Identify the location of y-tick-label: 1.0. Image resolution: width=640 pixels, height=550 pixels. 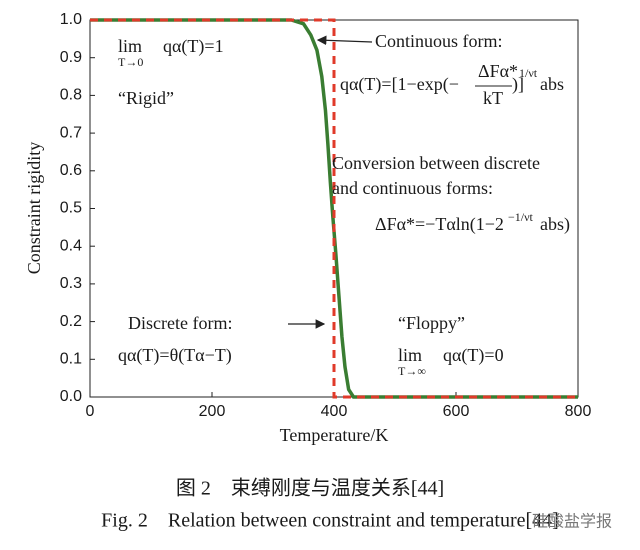
(71, 19).